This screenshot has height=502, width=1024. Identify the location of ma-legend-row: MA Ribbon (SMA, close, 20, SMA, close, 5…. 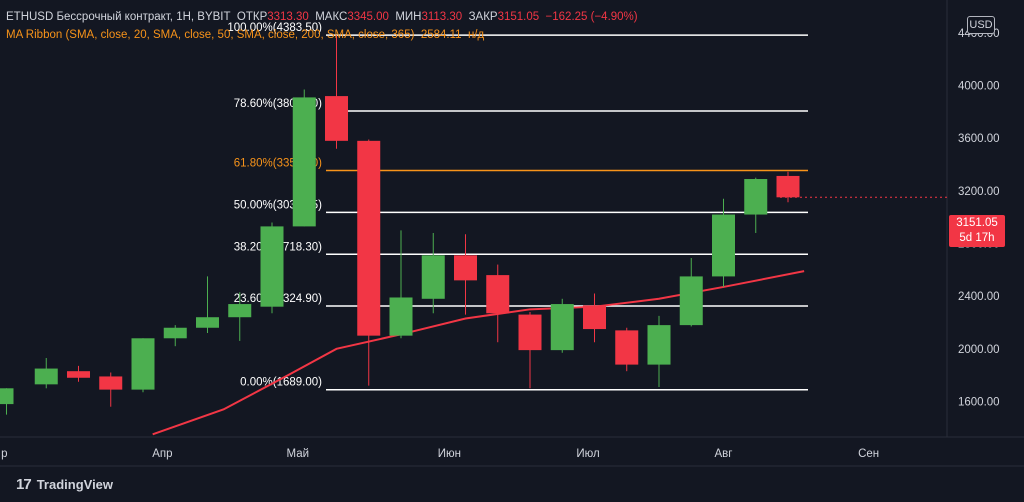
(322, 35).